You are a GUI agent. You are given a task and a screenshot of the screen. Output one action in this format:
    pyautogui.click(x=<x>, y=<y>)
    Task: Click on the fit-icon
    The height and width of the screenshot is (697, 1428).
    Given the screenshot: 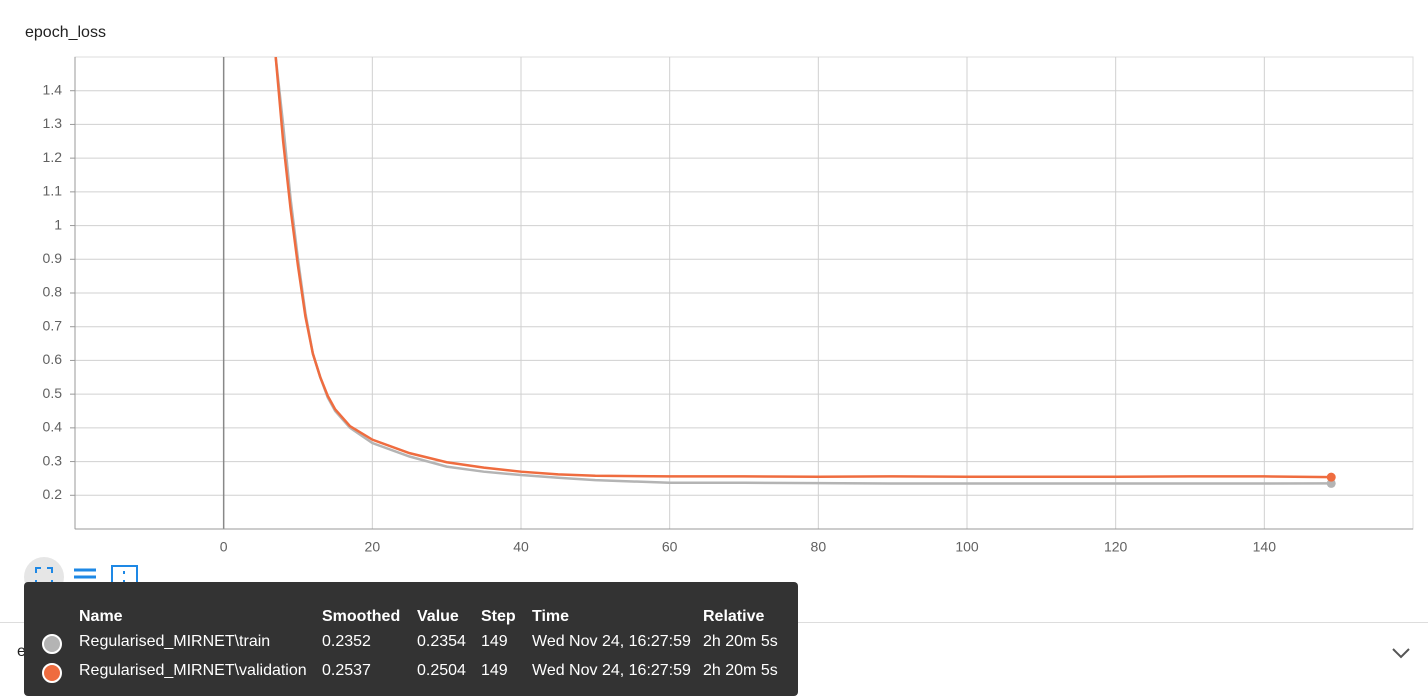 What is the action you would take?
    pyautogui.click(x=44, y=576)
    